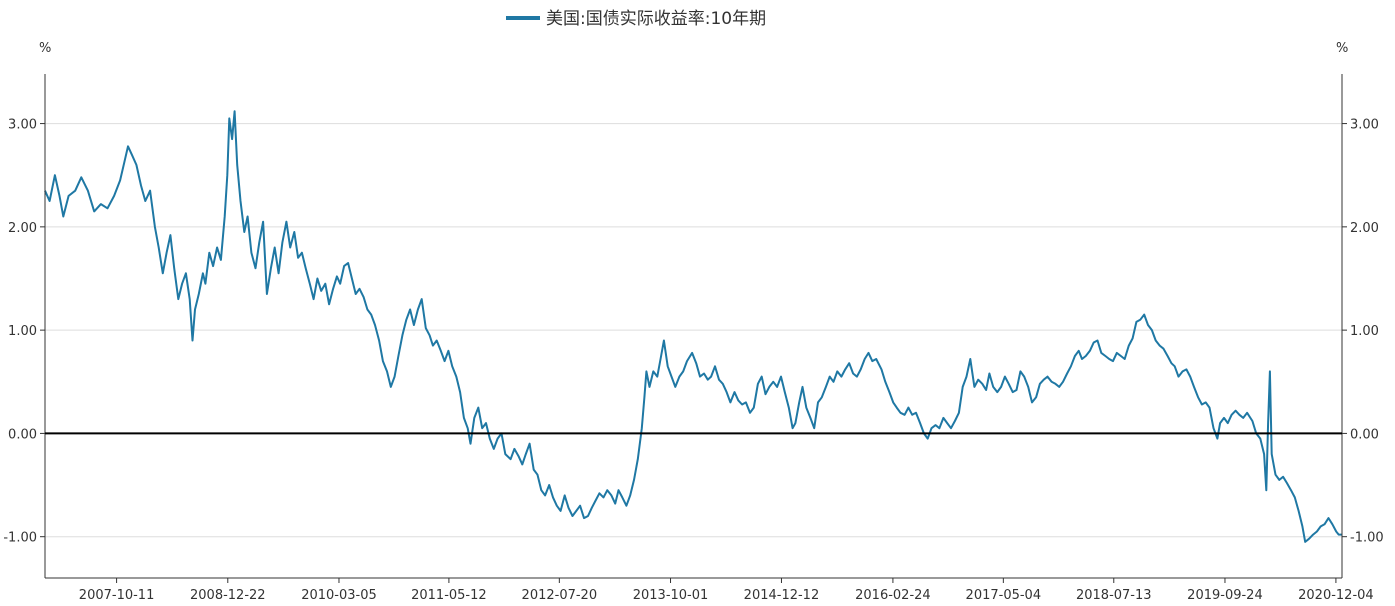 This screenshot has height=606, width=1395. What do you see at coordinates (1364, 331) in the screenshot?
I see `y-axis-right-tick-label: 1.00` at bounding box center [1364, 331].